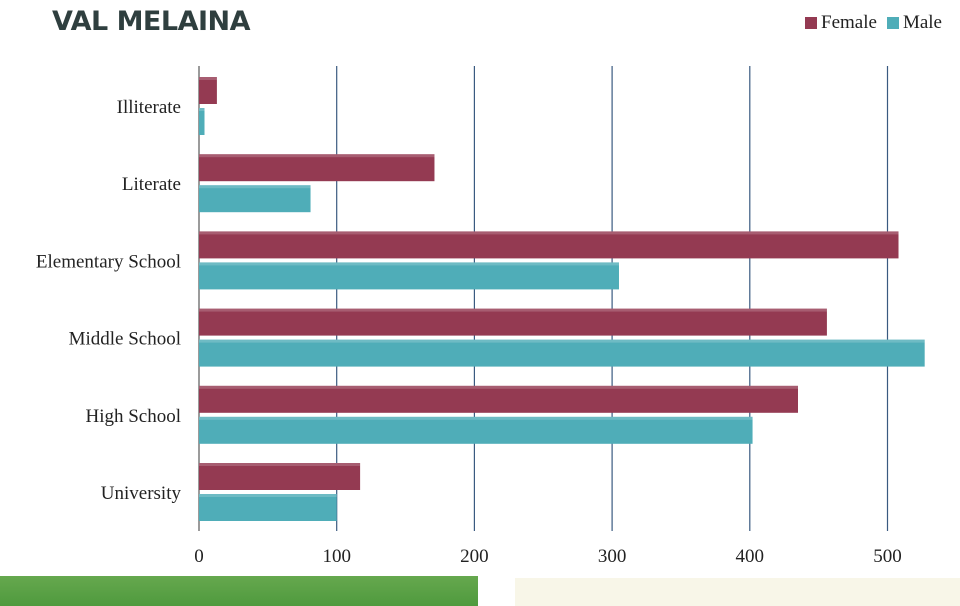 The height and width of the screenshot is (606, 960). Describe the element at coordinates (151, 184) in the screenshot. I see `category-label-literate: Literate` at that location.